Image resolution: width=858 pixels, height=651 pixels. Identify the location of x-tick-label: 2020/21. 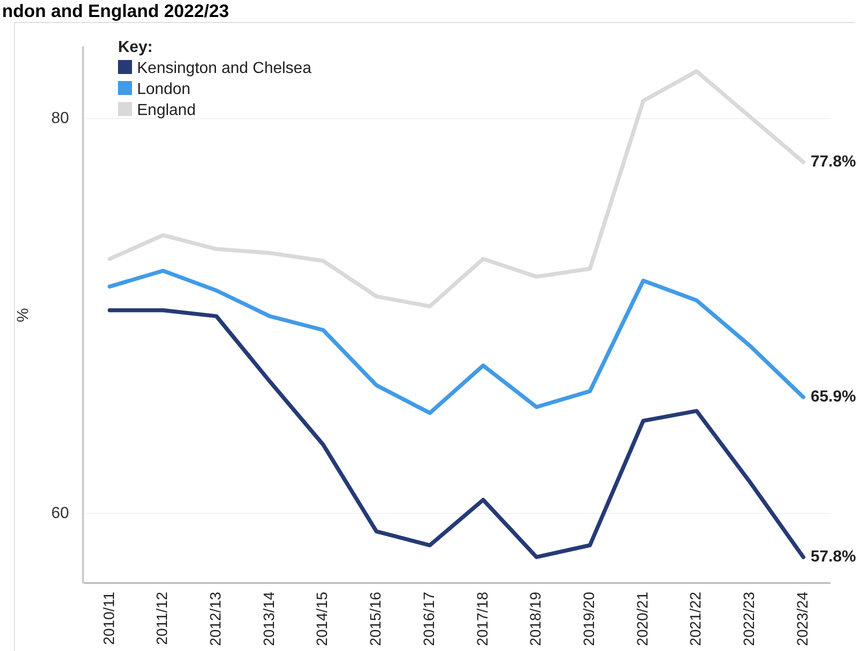
(643, 619).